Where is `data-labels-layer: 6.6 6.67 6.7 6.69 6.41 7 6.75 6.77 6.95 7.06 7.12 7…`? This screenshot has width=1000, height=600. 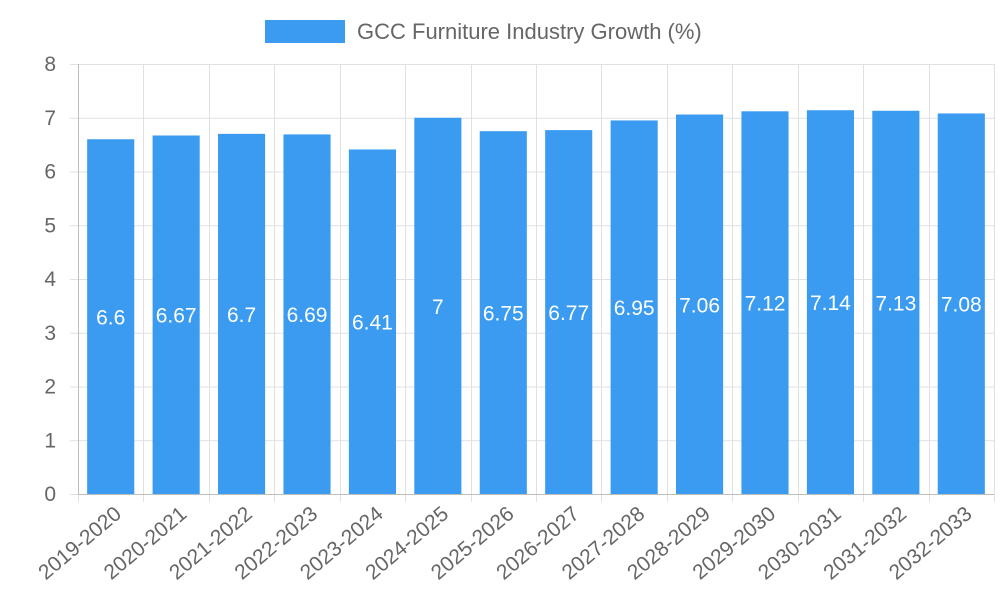
data-labels-layer: 6.6 6.67 6.7 6.69 6.41 7 6.75 6.77 6.95 7.06 7.12 7… is located at coordinates (539, 313).